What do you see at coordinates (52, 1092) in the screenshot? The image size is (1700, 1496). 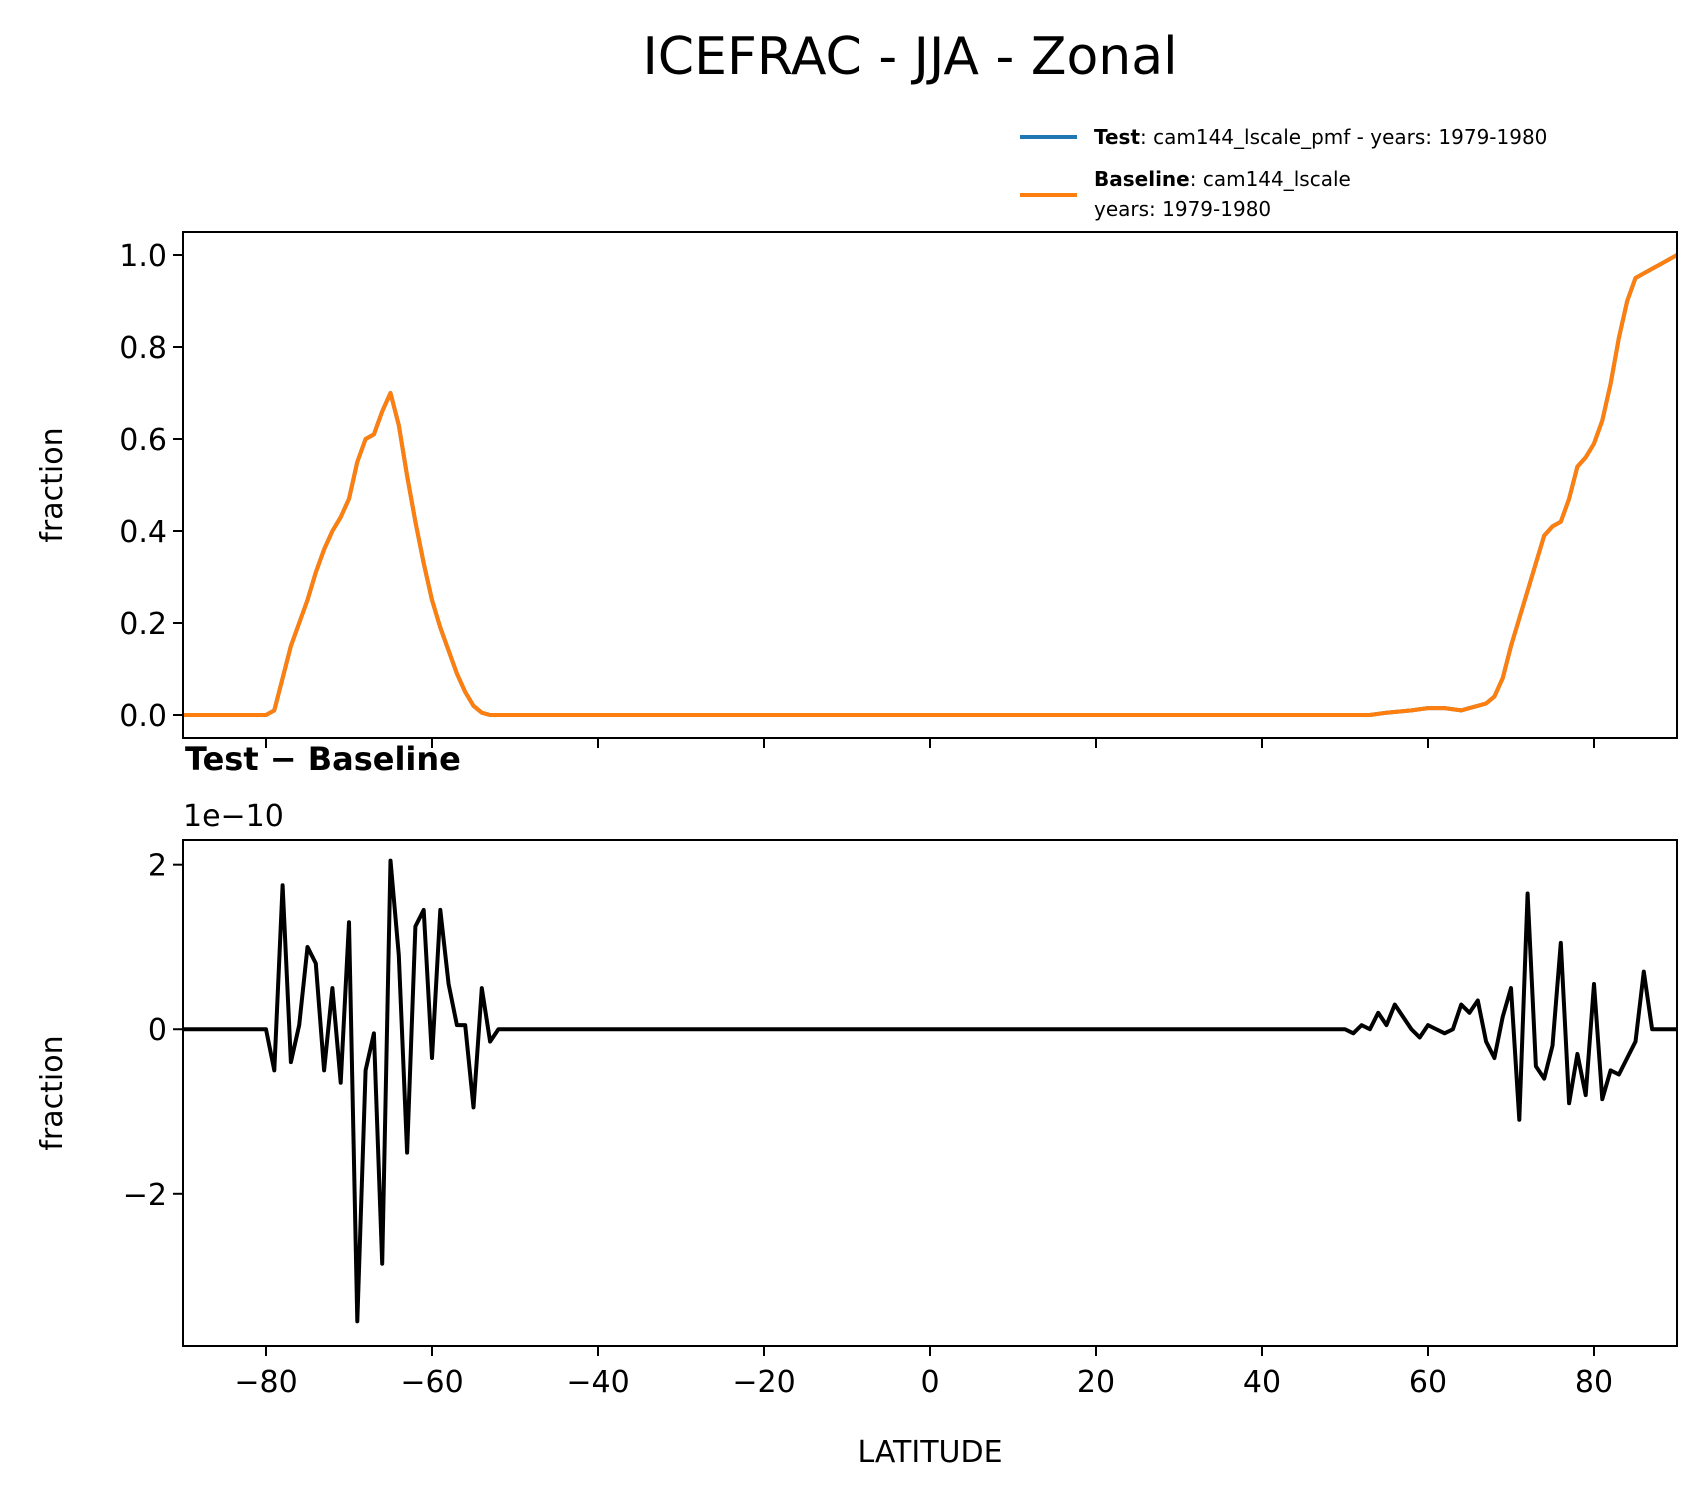 I see `bottom-y-axis-label: fraction` at bounding box center [52, 1092].